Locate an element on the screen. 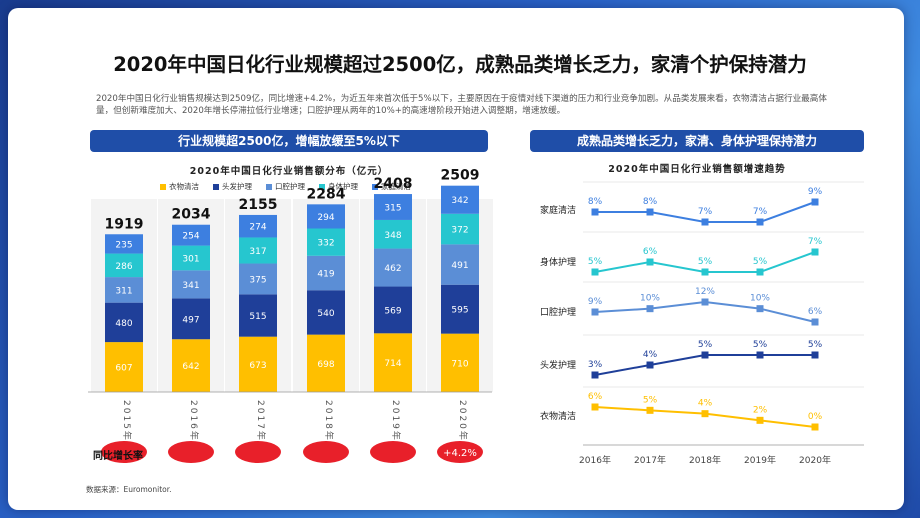  data-label: 0% is located at coordinates (815, 417).